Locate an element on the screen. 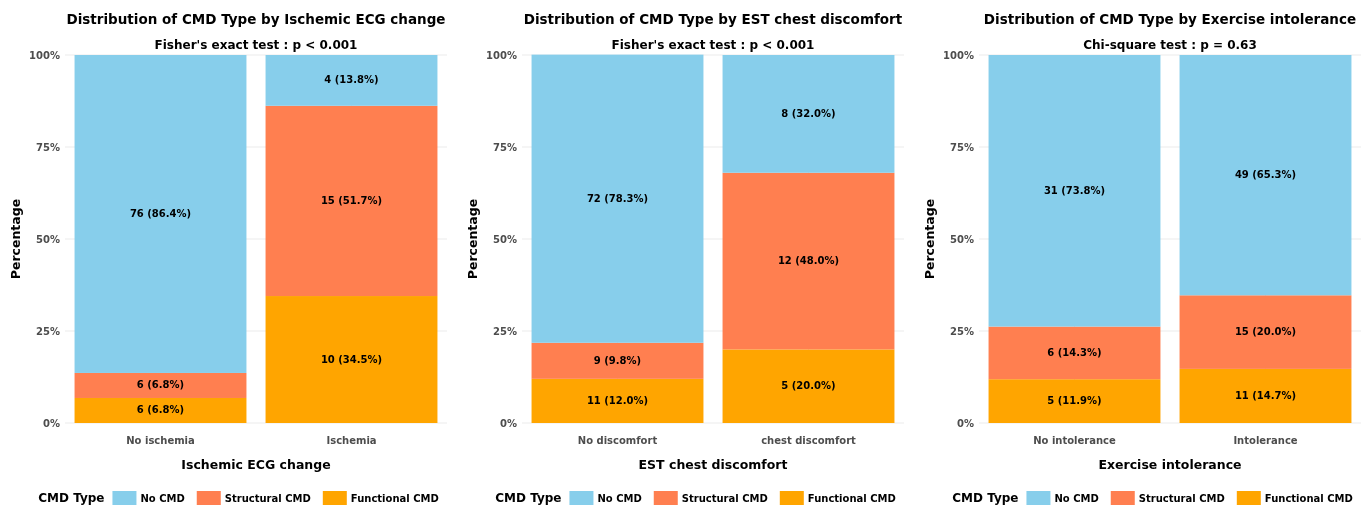 Image resolution: width=1371 pixels, height=509 pixels. data-label: 11 (12.0%) is located at coordinates (617, 400).